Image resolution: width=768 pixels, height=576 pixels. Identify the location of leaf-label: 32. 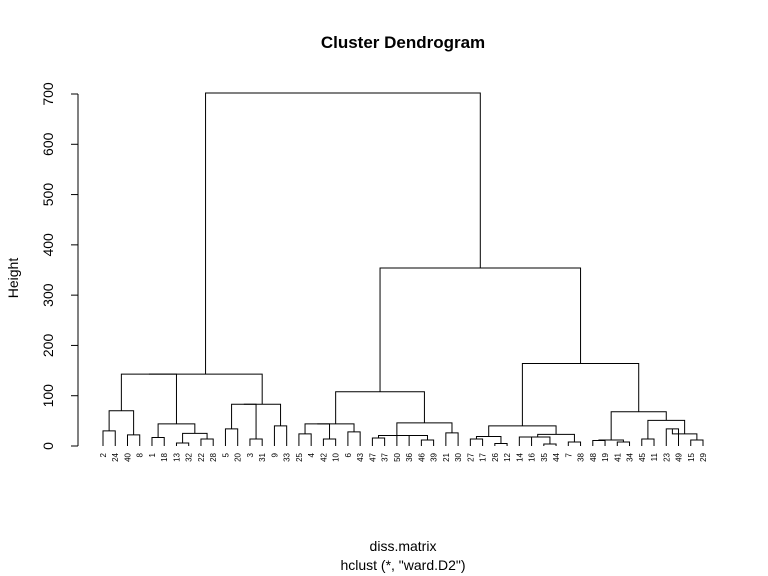
(189, 456).